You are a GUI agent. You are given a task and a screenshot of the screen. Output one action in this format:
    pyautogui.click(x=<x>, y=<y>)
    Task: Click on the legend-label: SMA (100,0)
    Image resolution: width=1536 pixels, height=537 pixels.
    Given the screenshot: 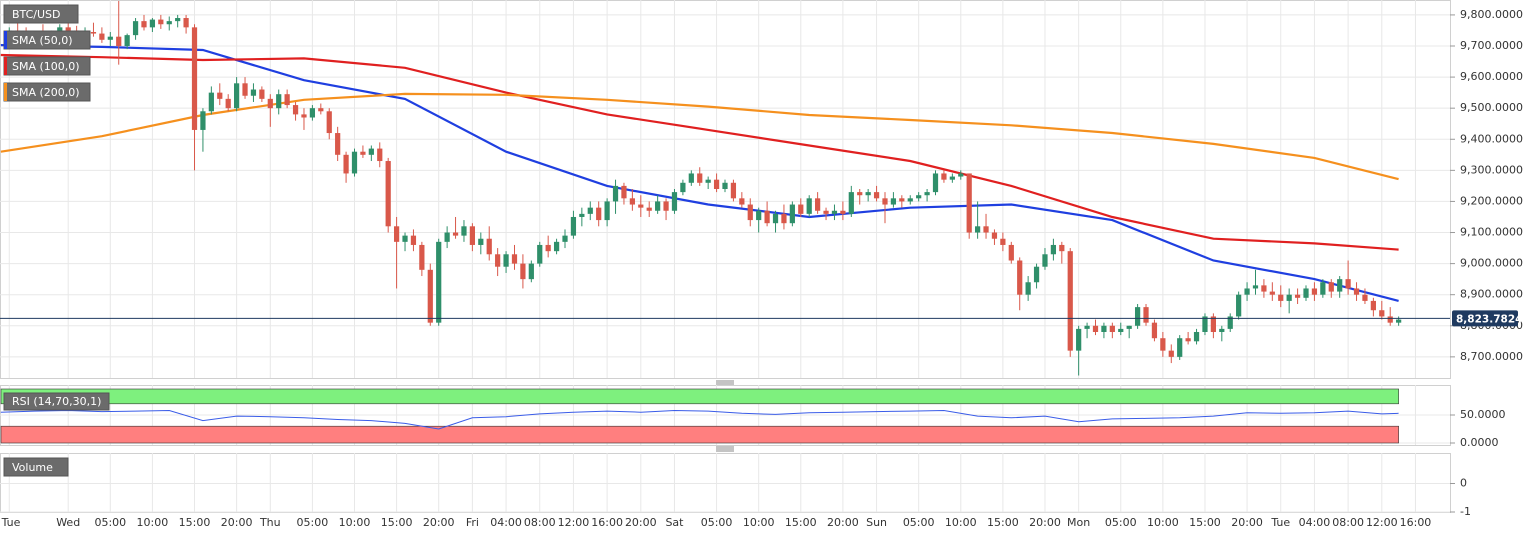 What is the action you would take?
    pyautogui.click(x=46, y=66)
    